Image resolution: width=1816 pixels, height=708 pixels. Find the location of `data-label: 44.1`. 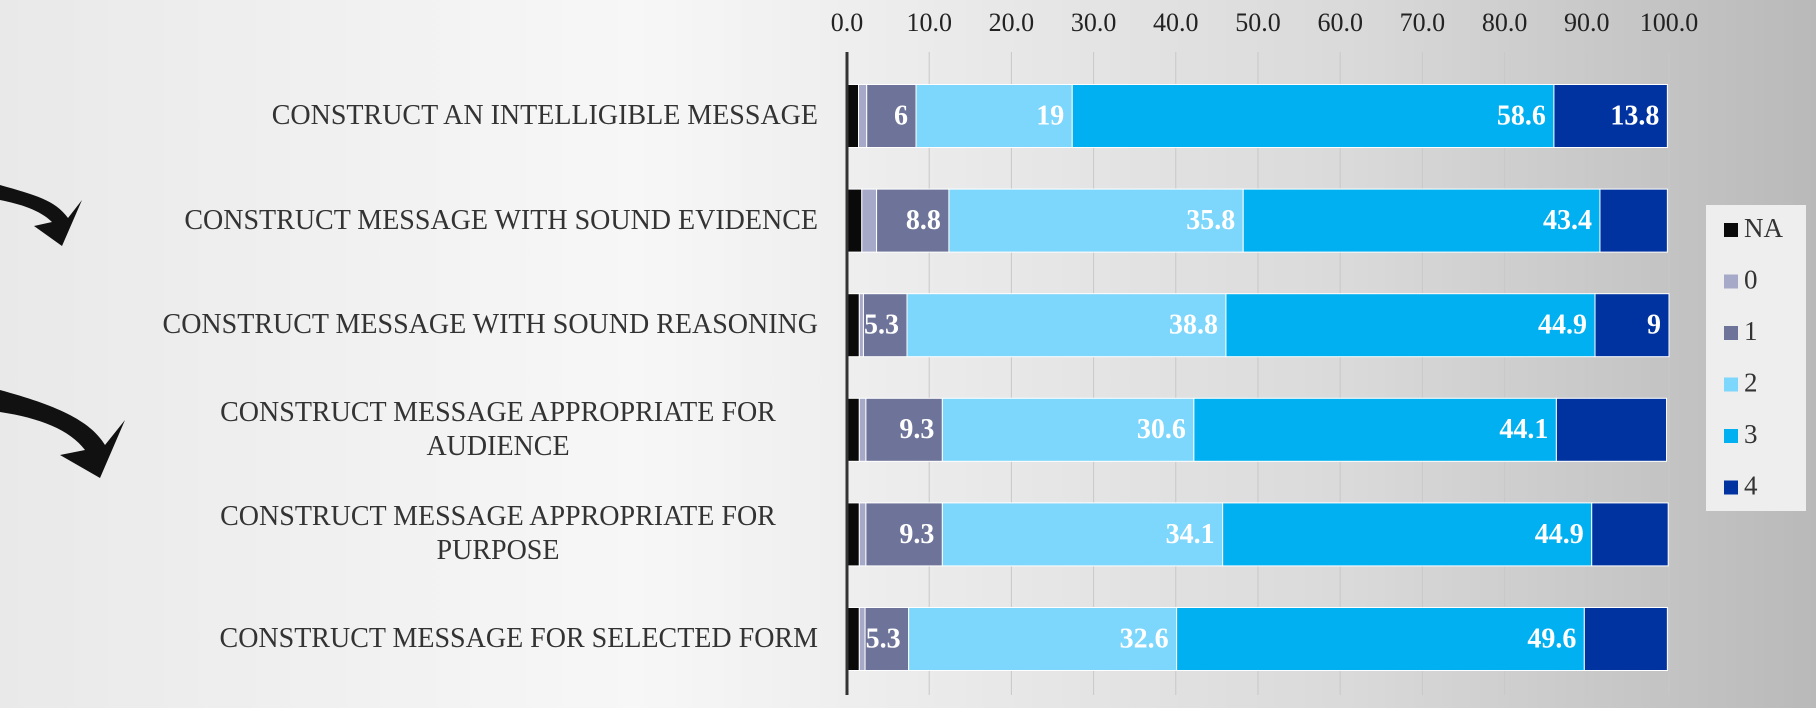

data-label: 44.1 is located at coordinates (1523, 429).